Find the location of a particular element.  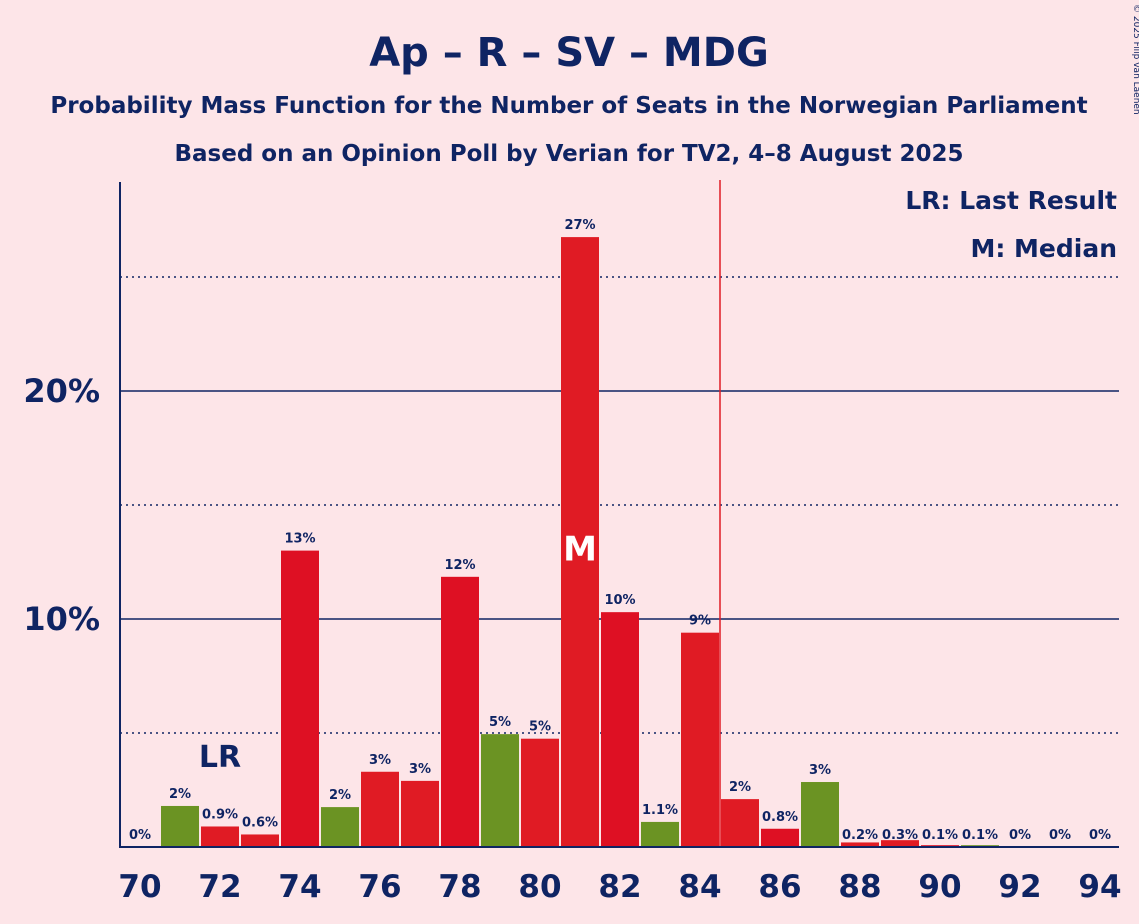

x-tick-label: 92 is located at coordinates (1019, 887).